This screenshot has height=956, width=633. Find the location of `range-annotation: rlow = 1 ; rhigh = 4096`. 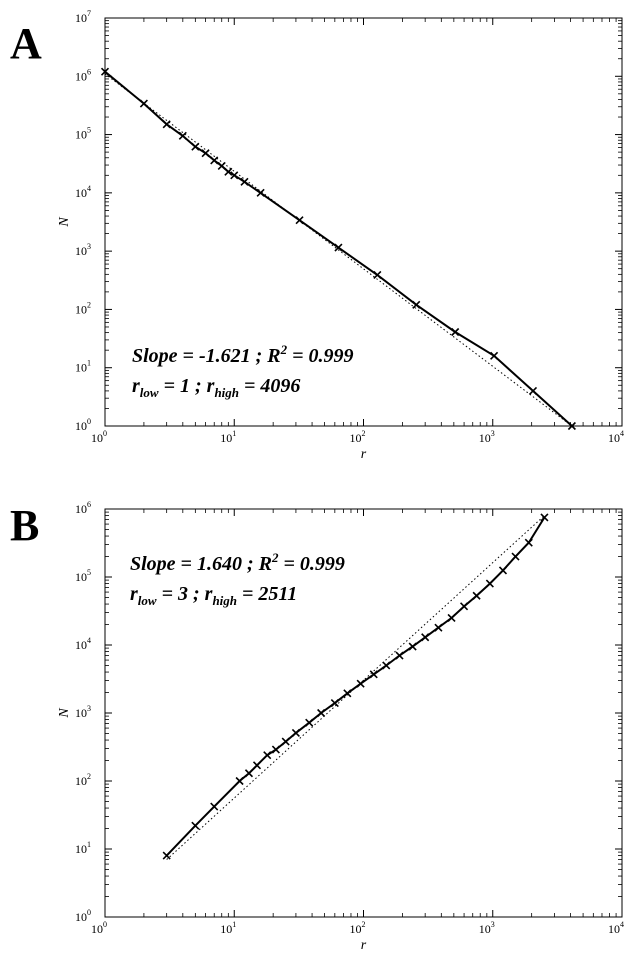

range-annotation: rlow = 1 ; rhigh = 4096 is located at coordinates (216, 387).